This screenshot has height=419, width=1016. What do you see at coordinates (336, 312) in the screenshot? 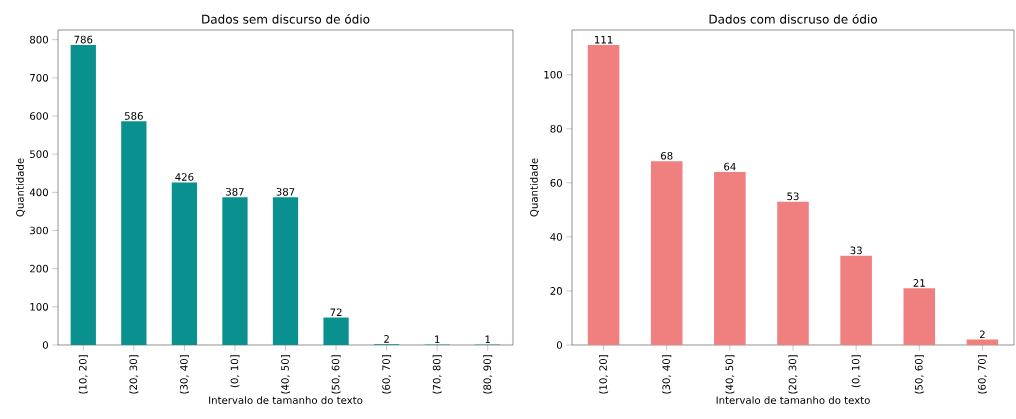
I see `data-label: 72` at bounding box center [336, 312].